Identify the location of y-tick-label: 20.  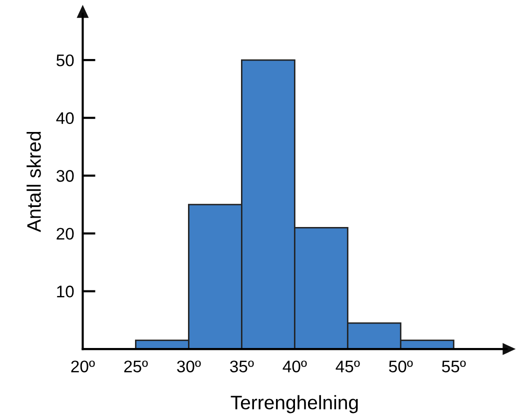
(65, 234).